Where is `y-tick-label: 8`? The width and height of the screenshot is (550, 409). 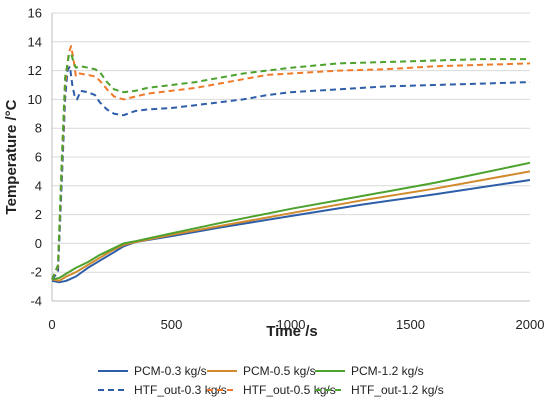
y-tick-label: 8 is located at coordinates (38, 128).